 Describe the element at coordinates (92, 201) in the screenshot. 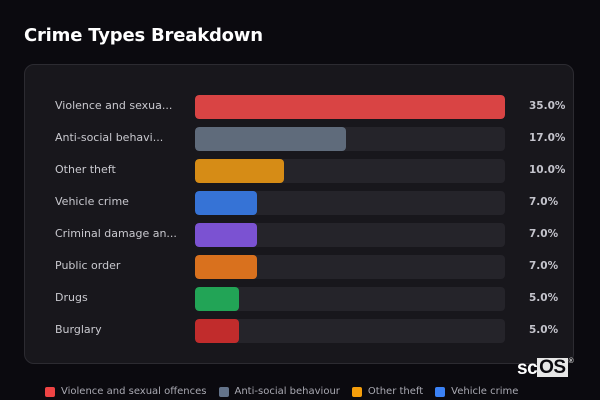

I see `bar-label: Vehicle crime` at that location.